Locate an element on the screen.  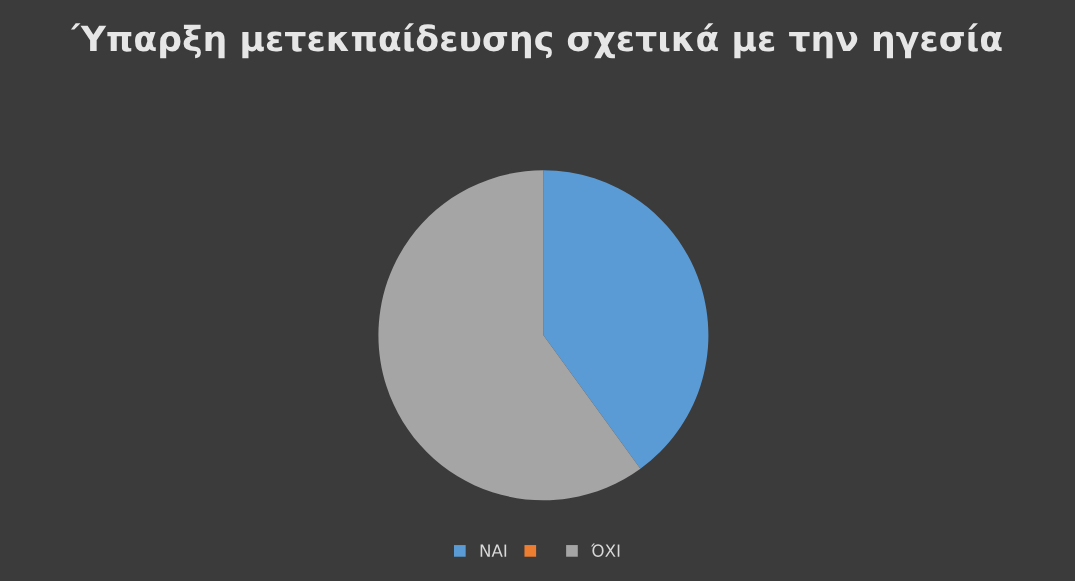
legend-label: ΝΑΙ is located at coordinates (493, 550).